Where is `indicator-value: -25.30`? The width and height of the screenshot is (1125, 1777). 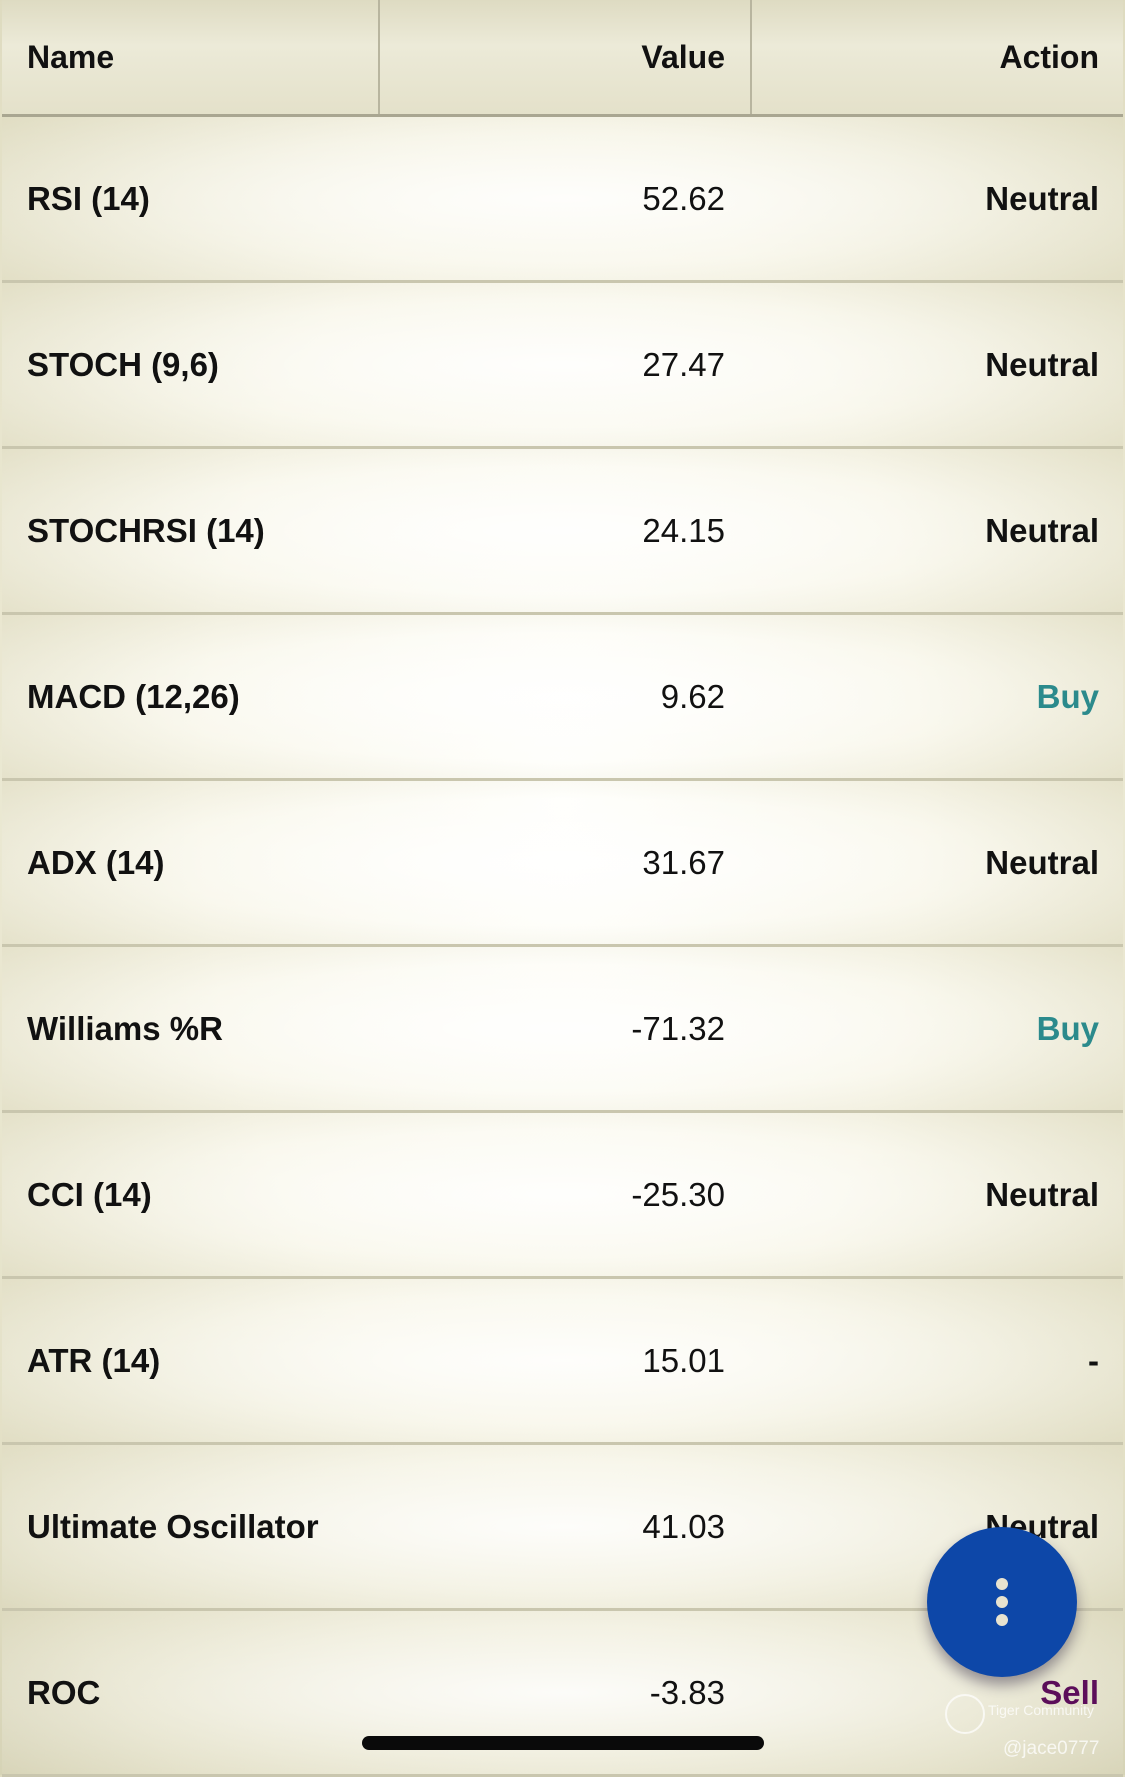
indicator-value: -25.30 is located at coordinates (678, 1194).